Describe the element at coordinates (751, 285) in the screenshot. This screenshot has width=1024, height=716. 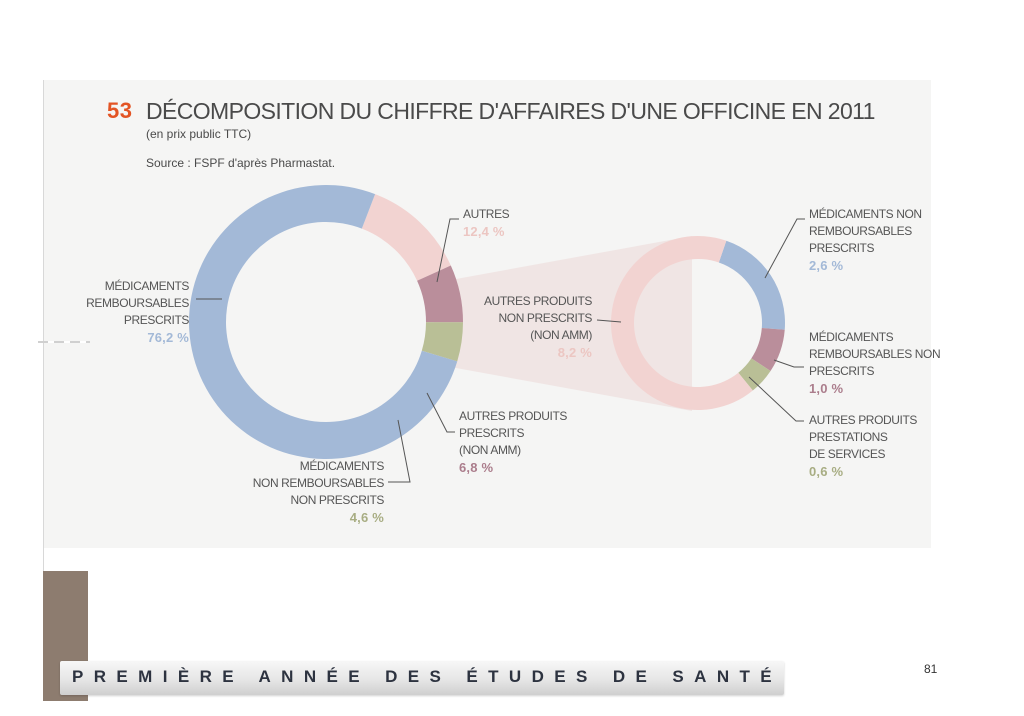
I see `donut-slice-m-dicaments-non-remboursables-prescrits` at that location.